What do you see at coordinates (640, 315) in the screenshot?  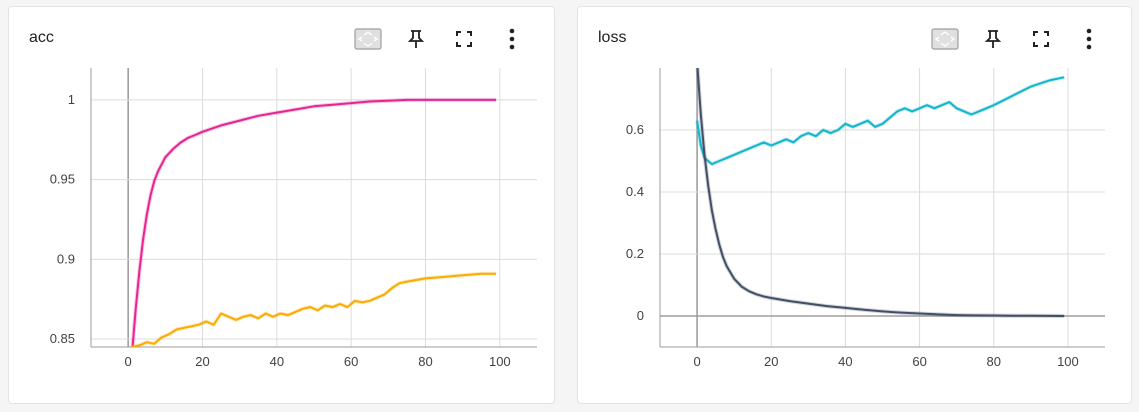 I see `y-tick-label: 0` at bounding box center [640, 315].